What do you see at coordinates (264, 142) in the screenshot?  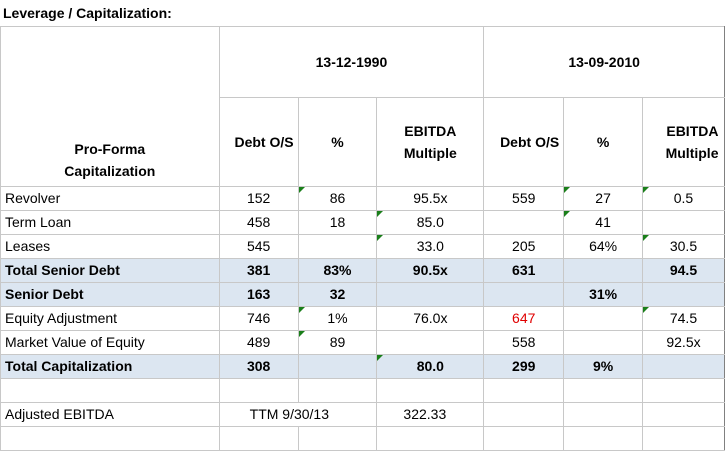 I see `col-debt-left-label: Debt O/S` at bounding box center [264, 142].